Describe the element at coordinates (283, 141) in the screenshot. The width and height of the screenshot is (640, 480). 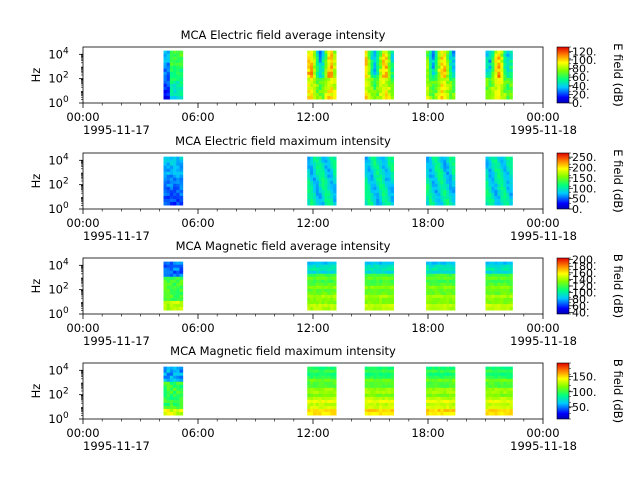
I see `panel-title: MCA Electric field maximum intensity` at that location.